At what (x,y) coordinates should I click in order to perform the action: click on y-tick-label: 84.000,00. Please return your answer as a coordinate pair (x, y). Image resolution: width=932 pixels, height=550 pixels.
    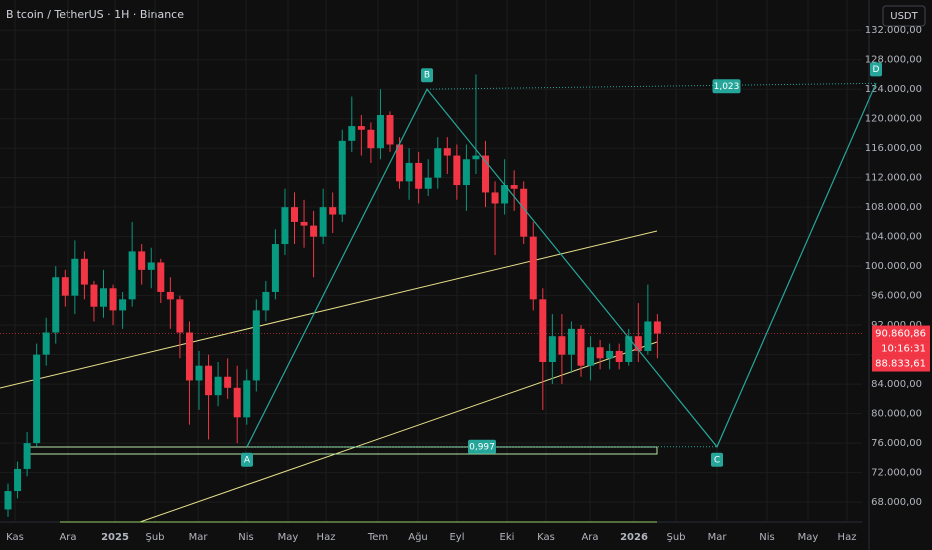
    Looking at the image, I should click on (896, 384).